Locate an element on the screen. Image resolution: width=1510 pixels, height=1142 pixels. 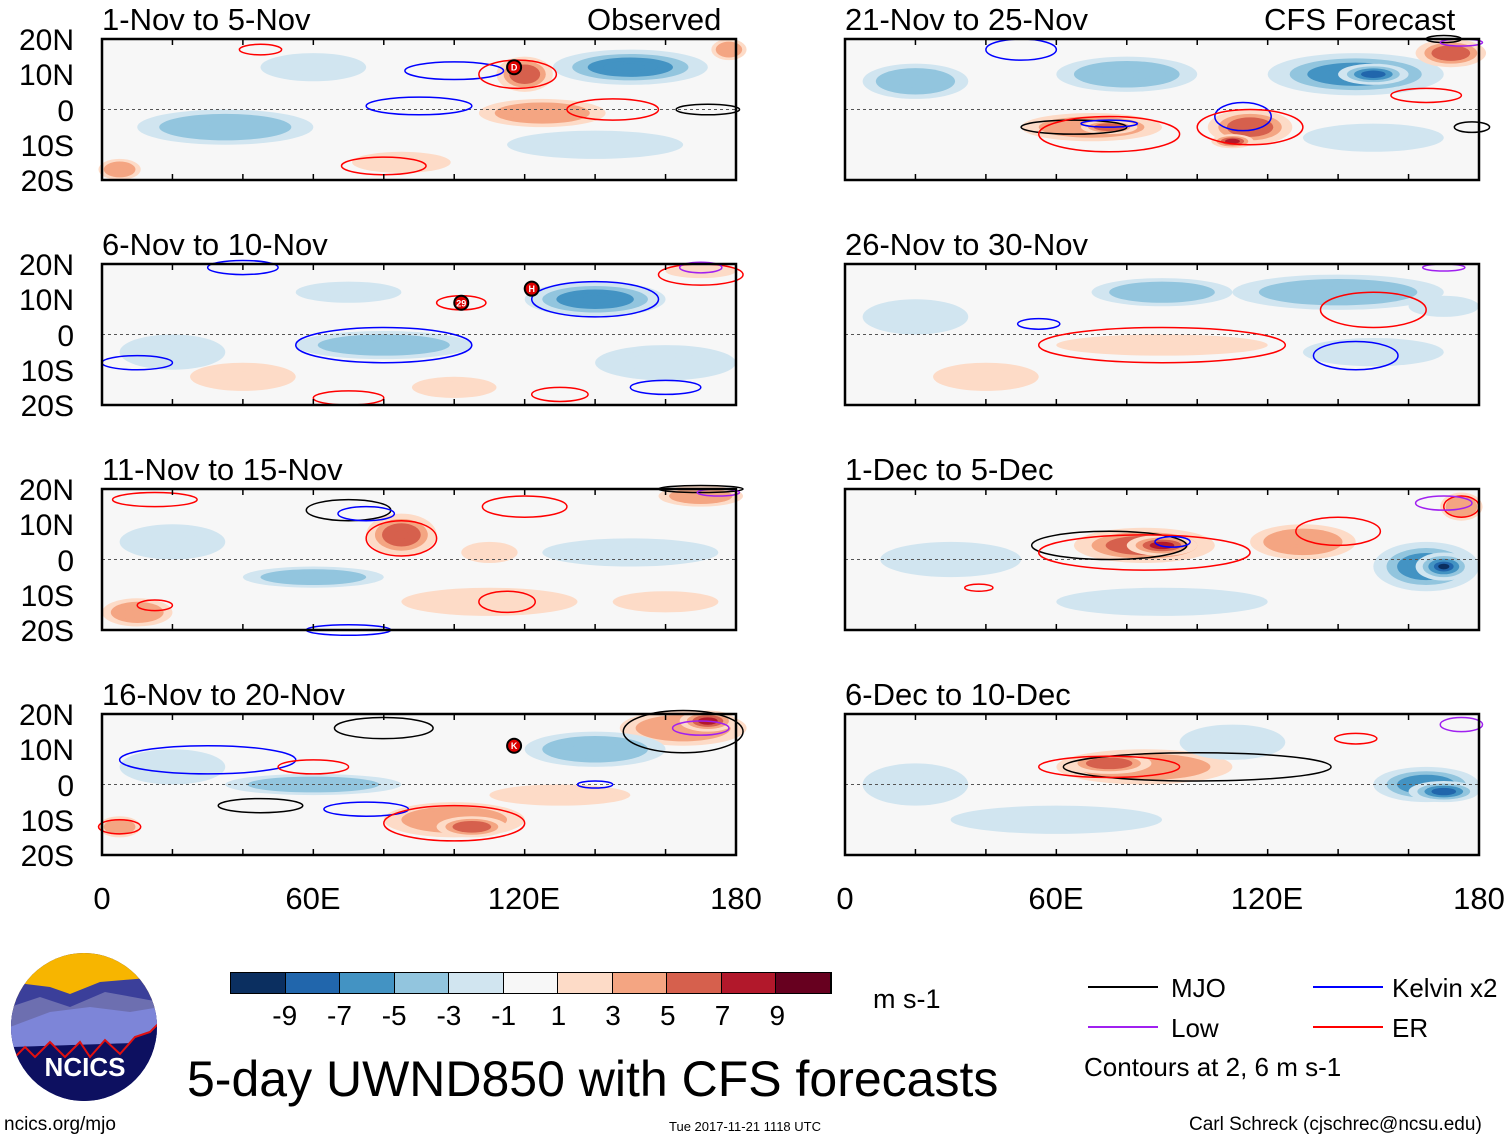
colorbar-tick-label: -5 is located at coordinates (394, 1015).